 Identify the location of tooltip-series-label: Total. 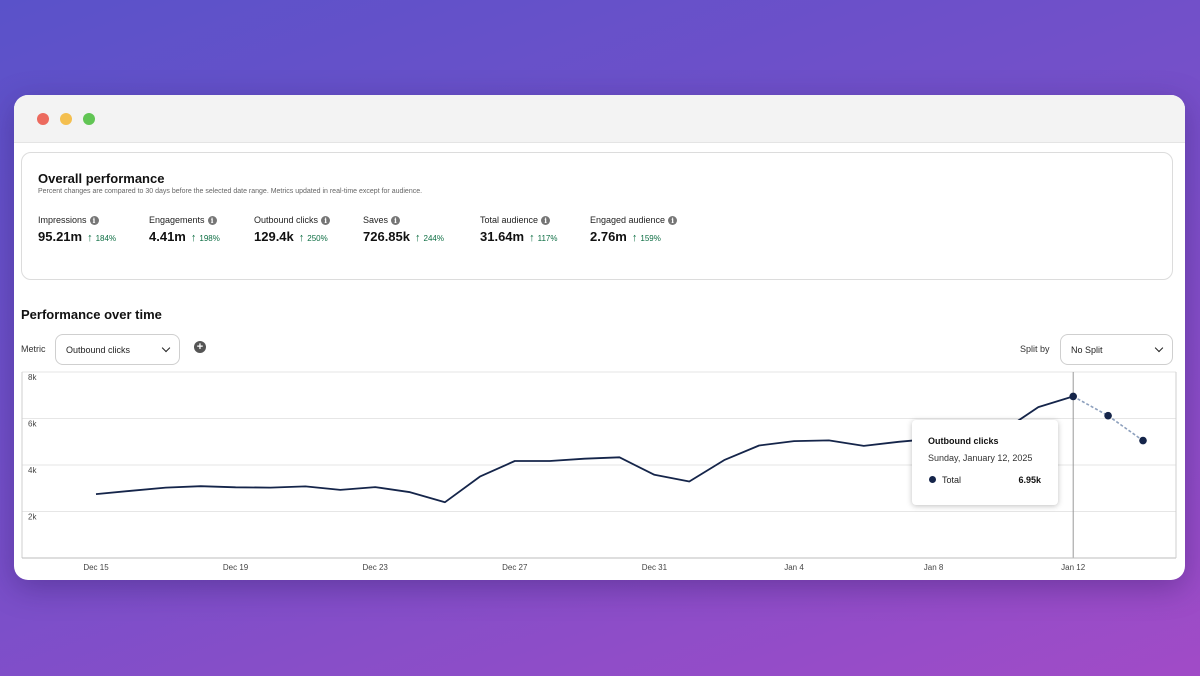
(952, 480).